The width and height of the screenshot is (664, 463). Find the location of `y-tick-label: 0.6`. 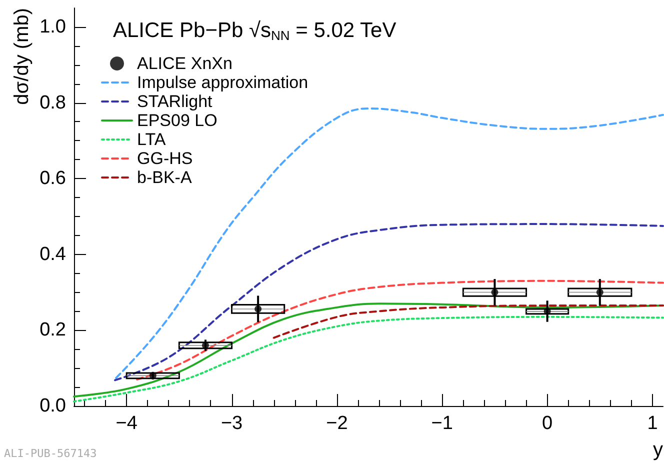

y-tick-label: 0.6 is located at coordinates (53, 179).